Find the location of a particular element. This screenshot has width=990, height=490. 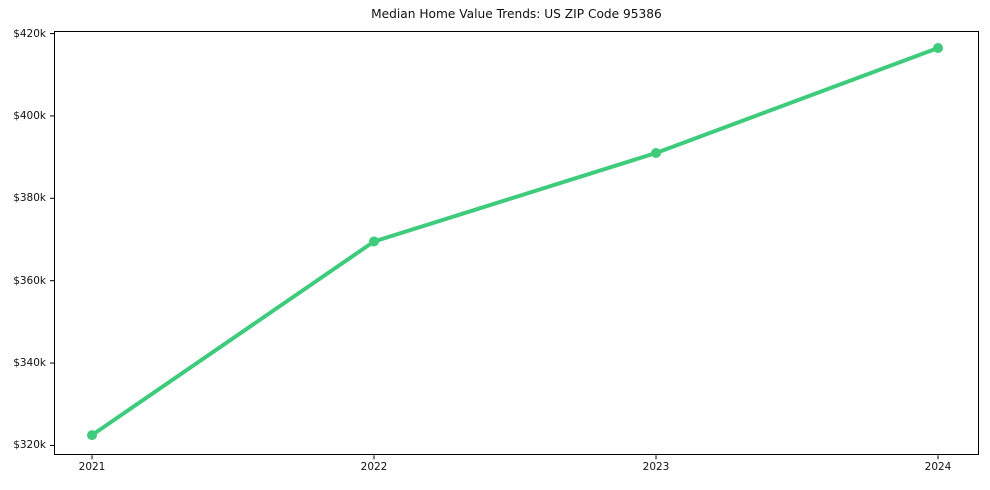

y-tick-label: $360k is located at coordinates (29, 280).